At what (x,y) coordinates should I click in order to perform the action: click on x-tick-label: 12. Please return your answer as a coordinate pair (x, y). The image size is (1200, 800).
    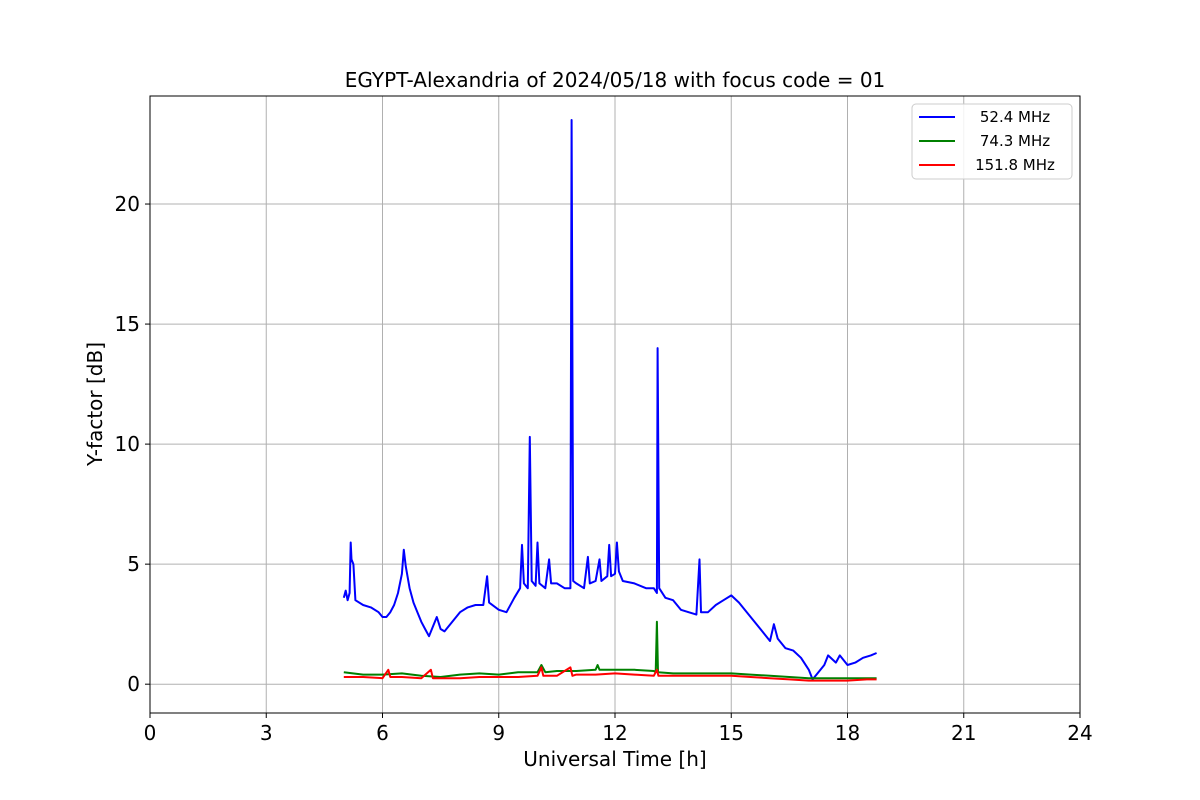
    Looking at the image, I should click on (614, 733).